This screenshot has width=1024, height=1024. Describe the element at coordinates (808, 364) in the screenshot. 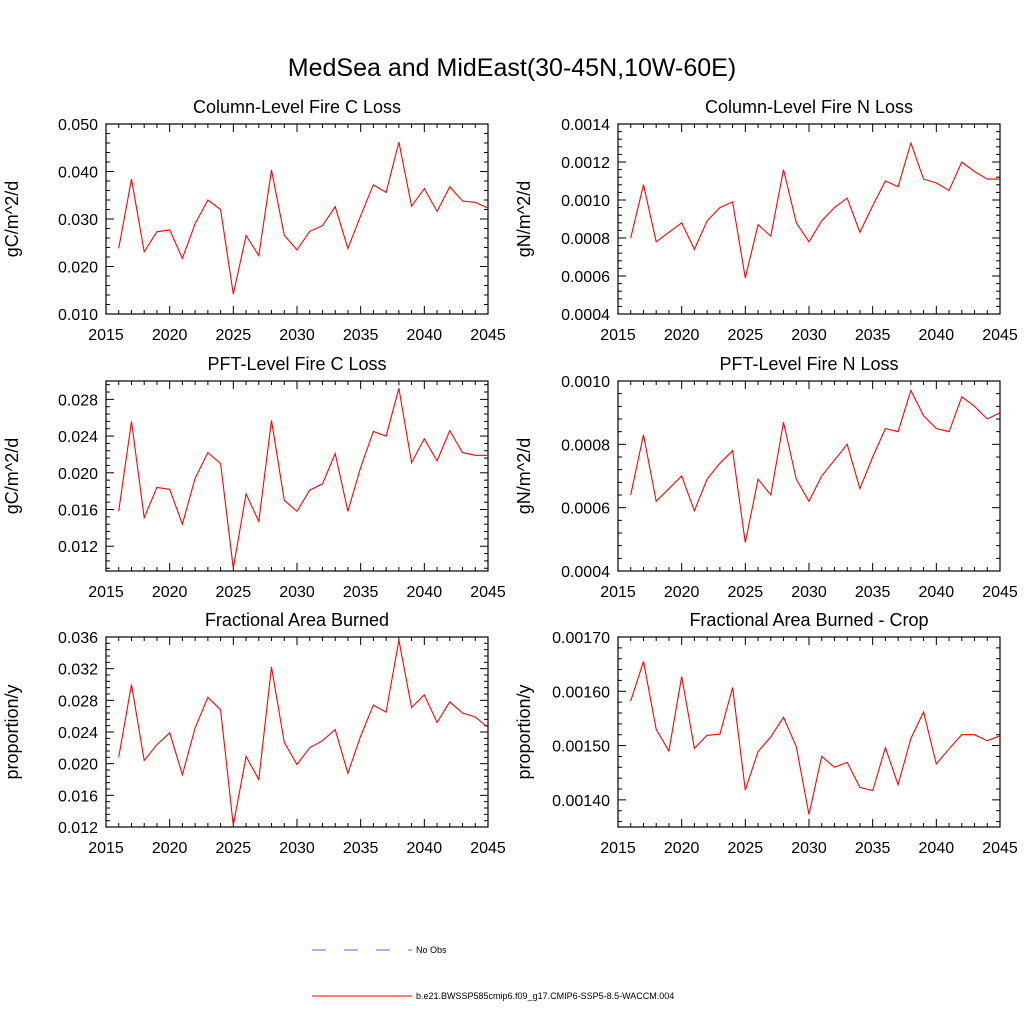

I see `panel-title: PFT-Level Fire N Loss` at that location.